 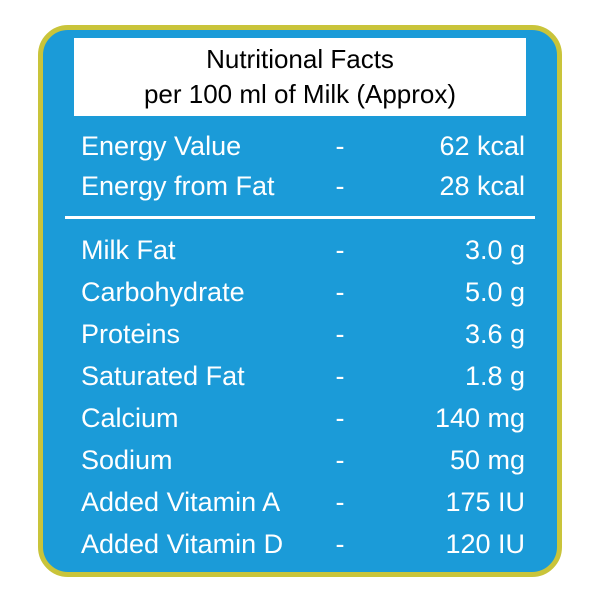 What do you see at coordinates (485, 501) in the screenshot?
I see `nutrient-value: 175 IU` at bounding box center [485, 501].